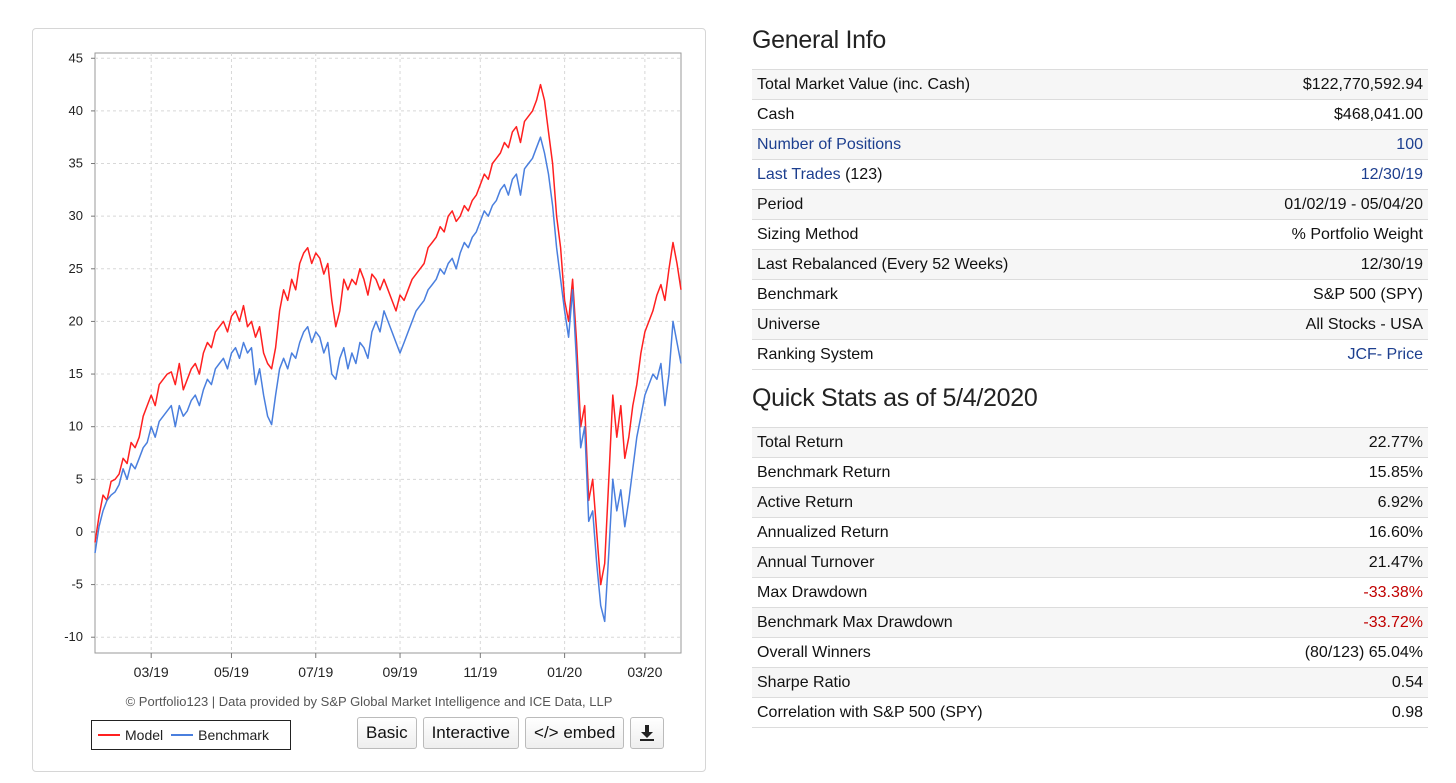 The width and height of the screenshot is (1456, 783). What do you see at coordinates (564, 672) in the screenshot?
I see `x-tick-label: 01/20` at bounding box center [564, 672].